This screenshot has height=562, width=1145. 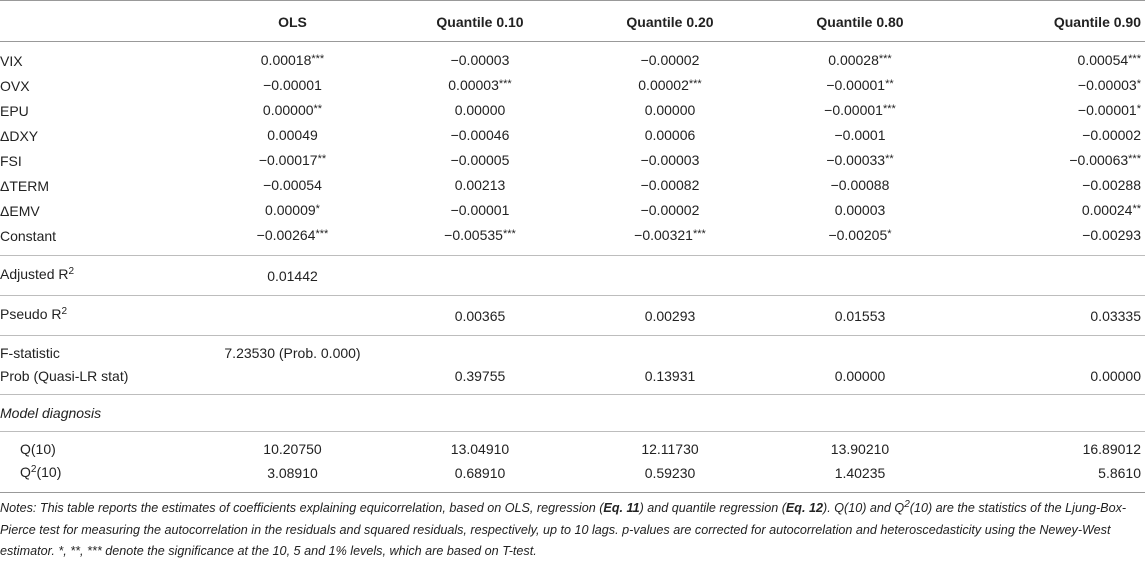 What do you see at coordinates (480, 185) in the screenshot?
I see `value: 0.00213` at bounding box center [480, 185].